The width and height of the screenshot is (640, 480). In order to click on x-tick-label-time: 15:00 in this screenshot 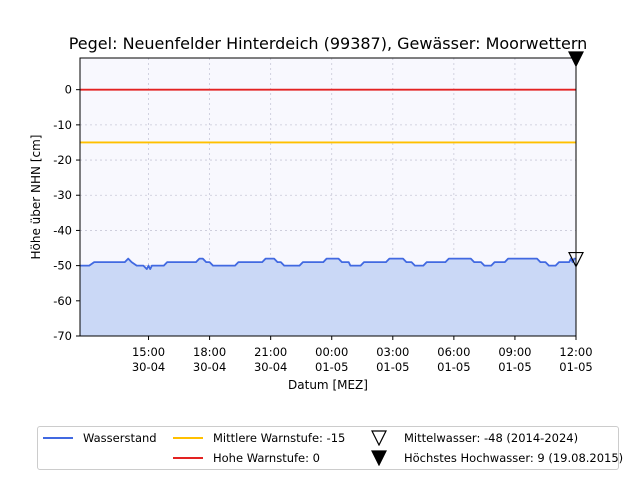, I will do `click(148, 352)`.